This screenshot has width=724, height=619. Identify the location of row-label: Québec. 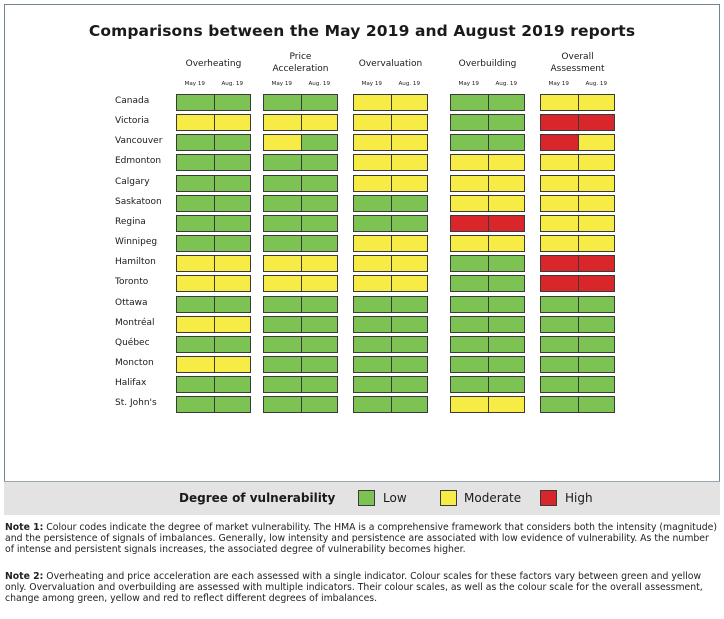
(132, 342).